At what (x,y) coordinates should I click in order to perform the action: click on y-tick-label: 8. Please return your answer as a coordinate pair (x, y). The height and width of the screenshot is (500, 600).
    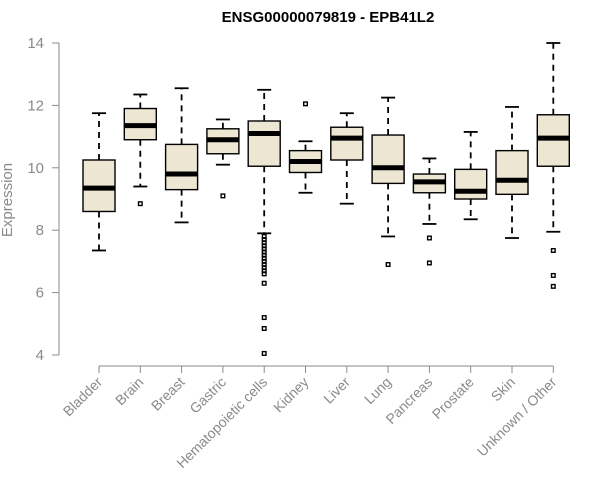
    Looking at the image, I should click on (40, 230).